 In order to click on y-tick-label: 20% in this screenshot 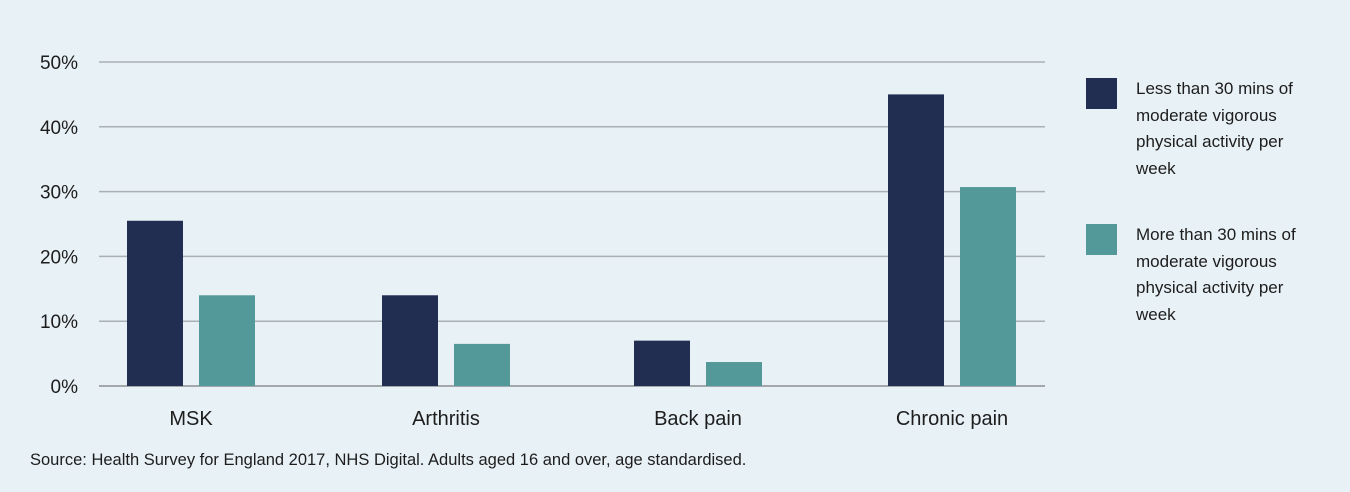, I will do `click(59, 257)`.